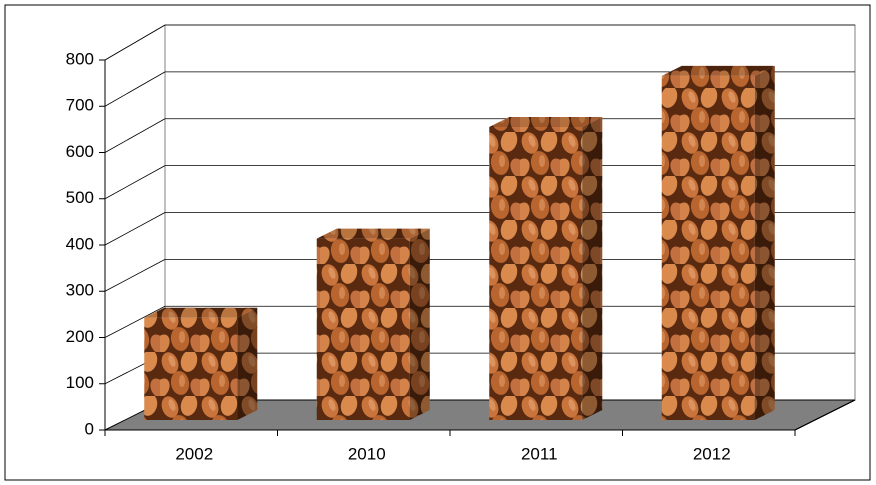  What do you see at coordinates (89, 428) in the screenshot?
I see `y-tick-label: 0` at bounding box center [89, 428].